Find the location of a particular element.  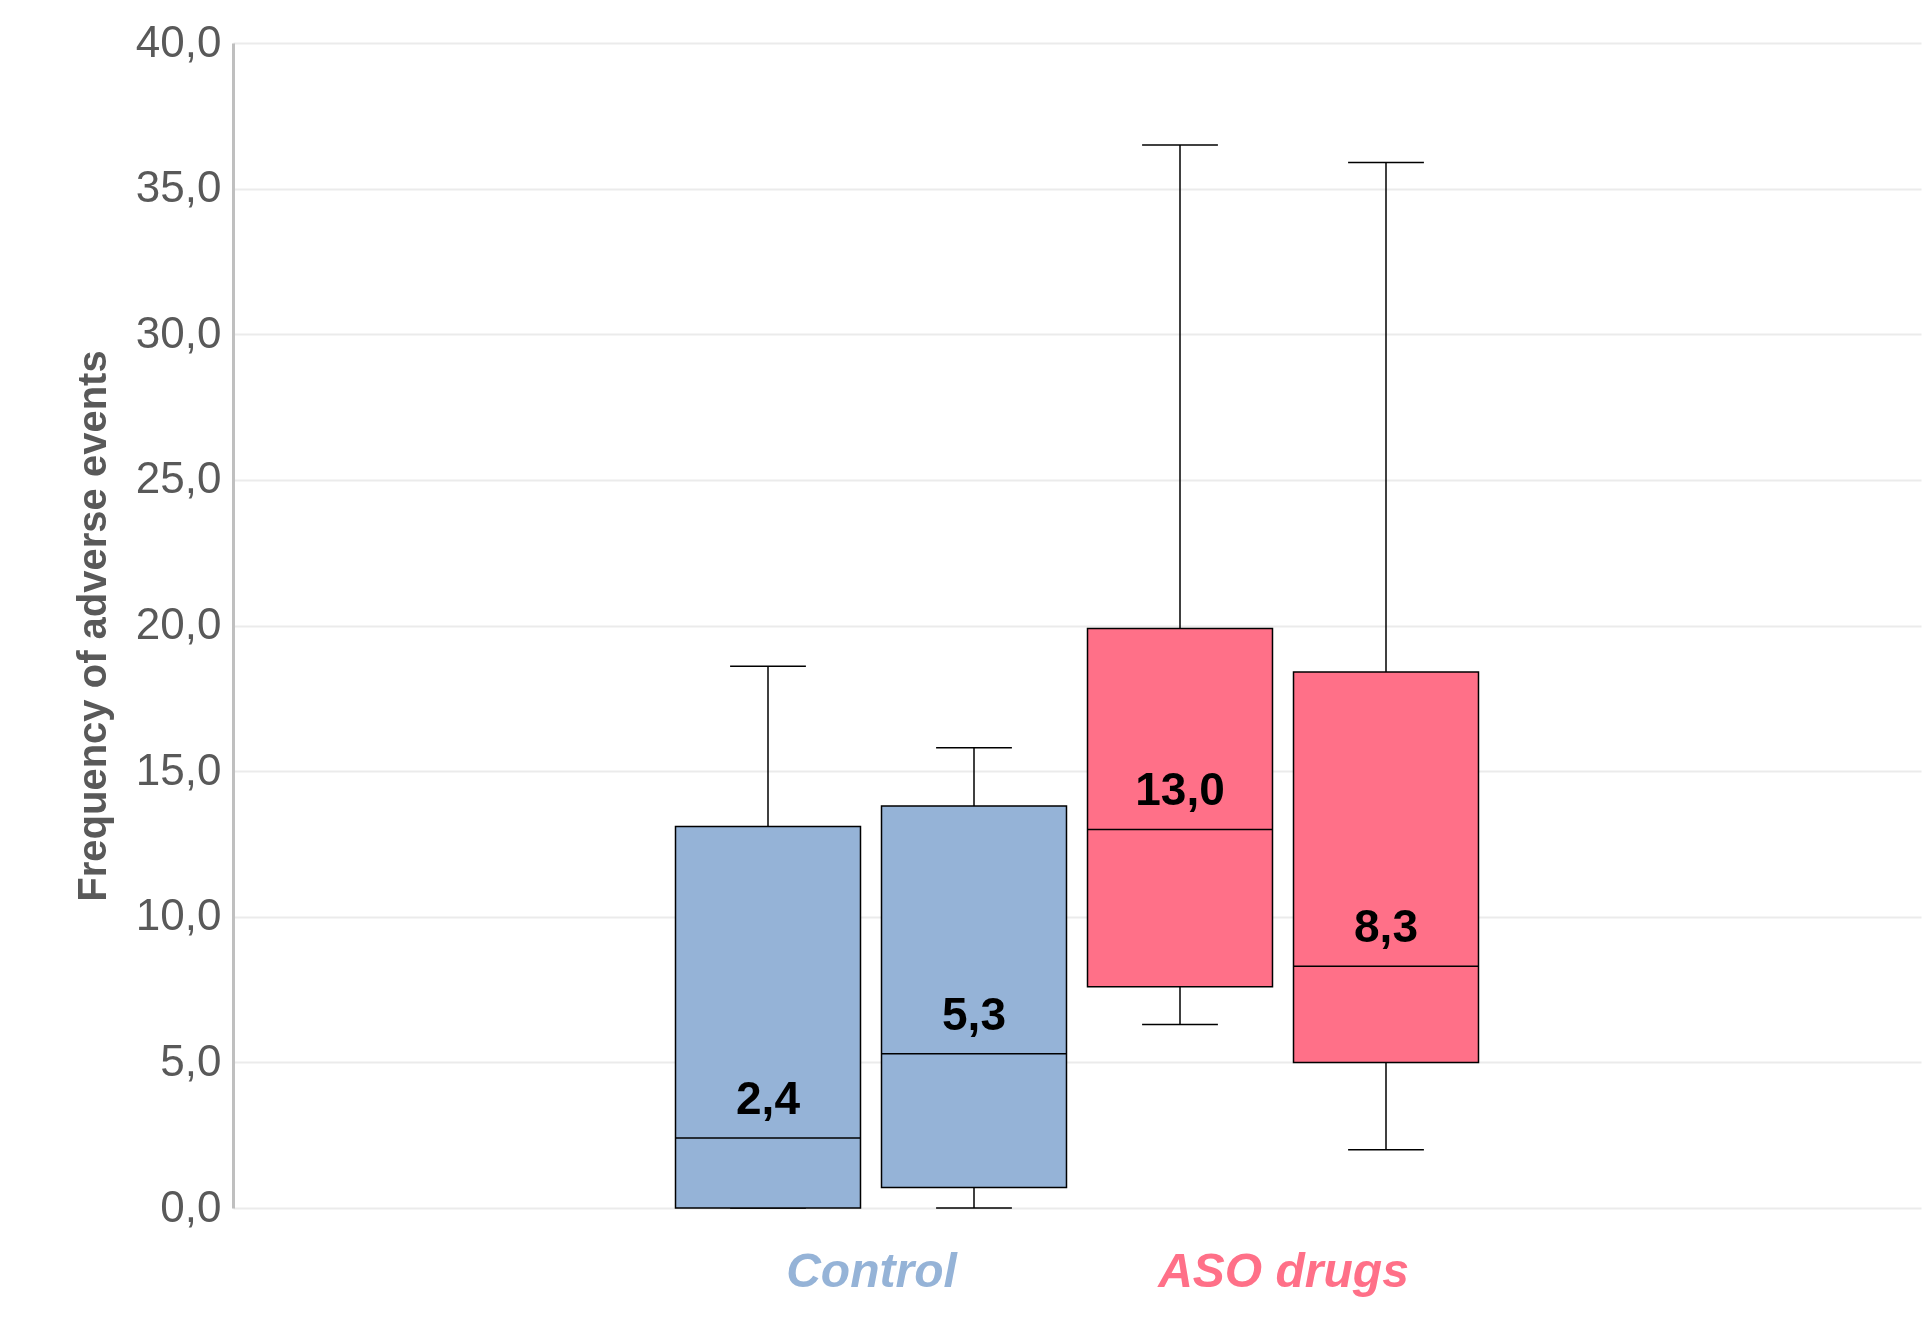

y-tick-label: 35,0 is located at coordinates (178, 187).